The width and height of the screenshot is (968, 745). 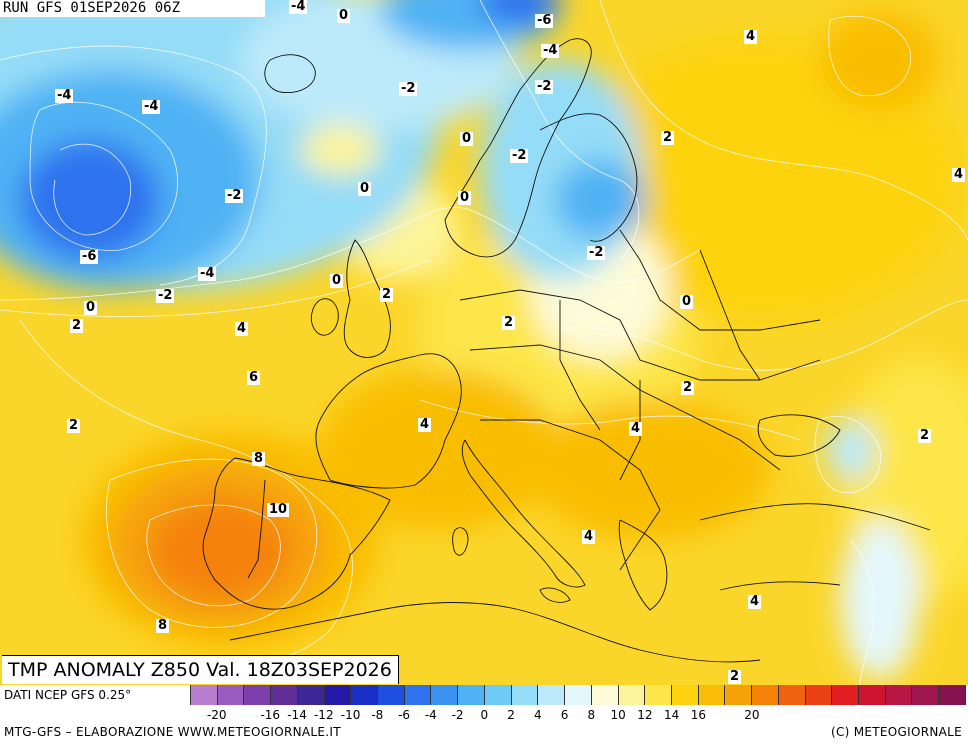 I want to click on label-2-germany: 2, so click(x=509, y=322).